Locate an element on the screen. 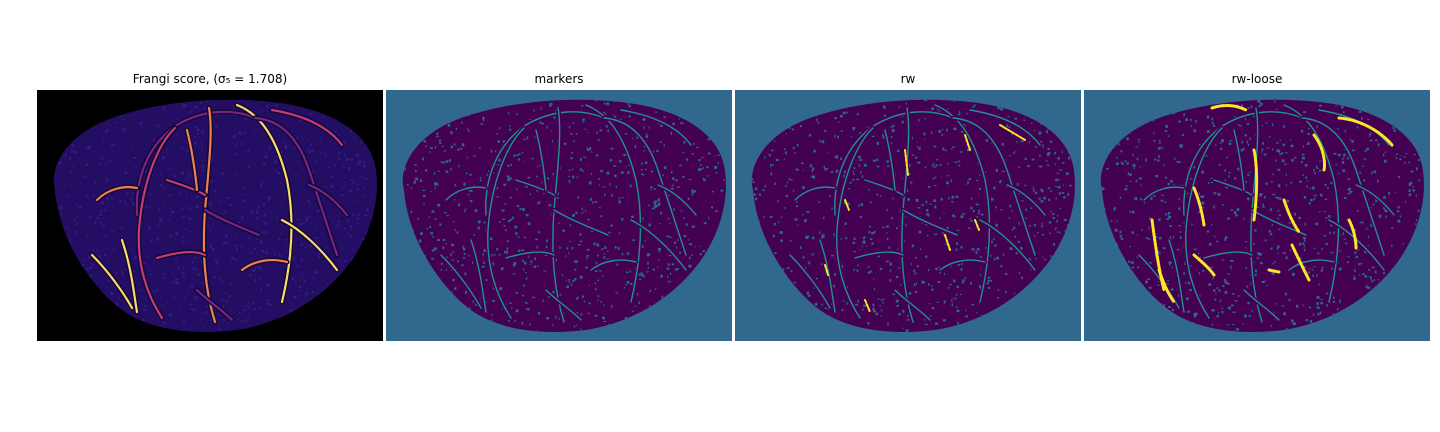  image-rw-loose is located at coordinates (1257, 215).